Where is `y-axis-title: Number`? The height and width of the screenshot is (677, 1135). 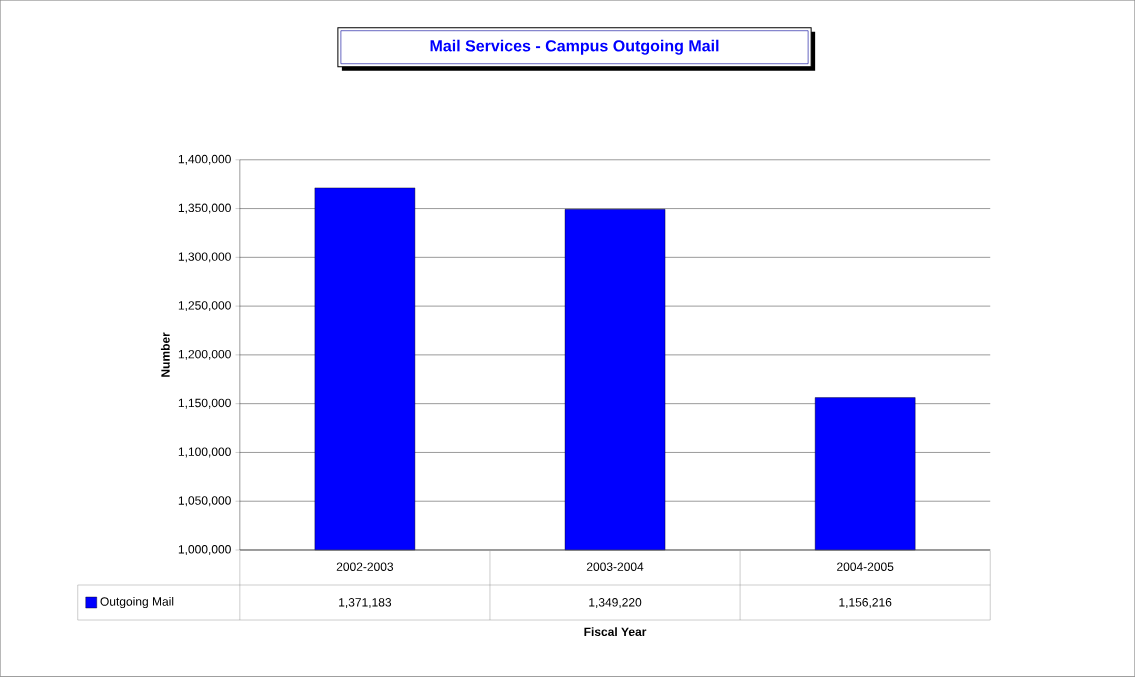
y-axis-title: Number is located at coordinates (165, 354).